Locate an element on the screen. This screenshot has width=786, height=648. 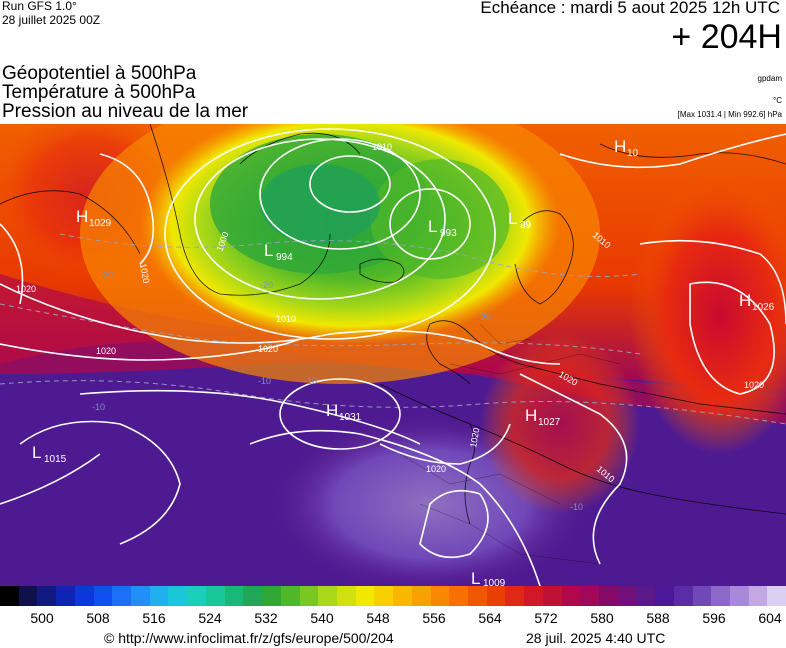
pressure-center-value: 1026 is located at coordinates (763, 307).